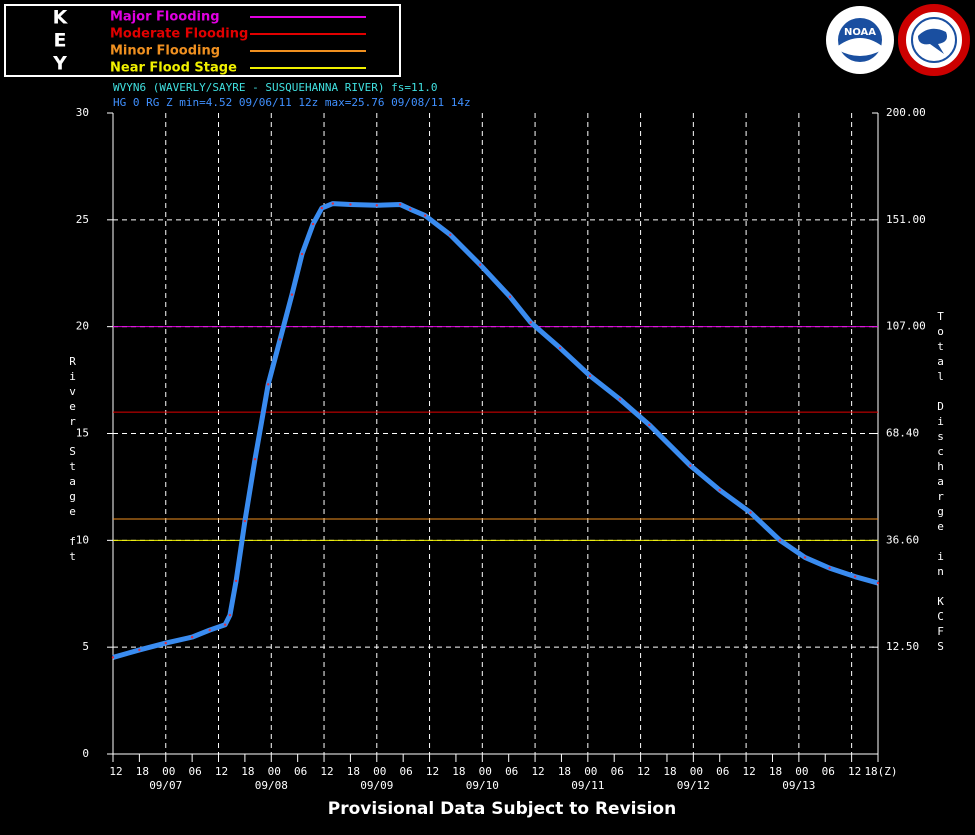 The width and height of the screenshot is (975, 835). I want to click on y-tick-label: 5, so click(85, 646).